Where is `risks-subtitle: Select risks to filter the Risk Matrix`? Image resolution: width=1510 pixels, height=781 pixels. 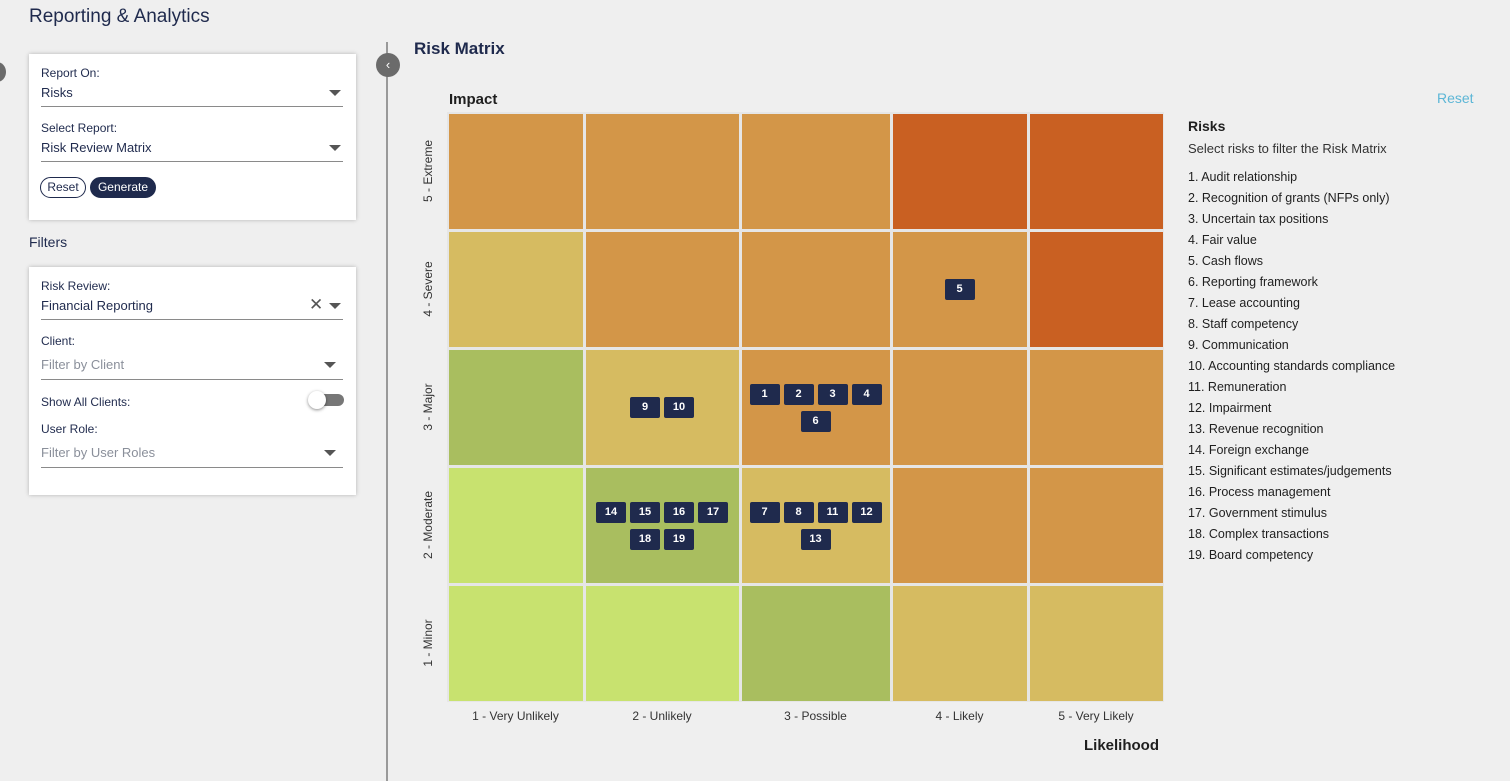 risks-subtitle: Select risks to filter the Risk Matrix is located at coordinates (1287, 148).